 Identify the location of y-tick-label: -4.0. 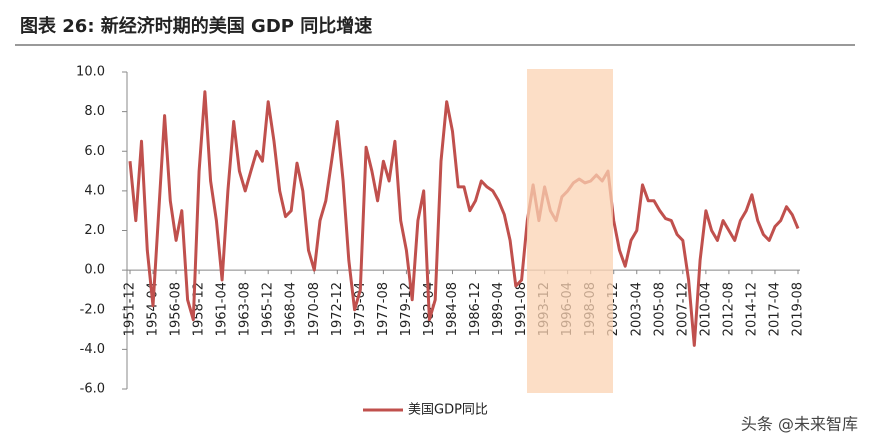
(92, 349).